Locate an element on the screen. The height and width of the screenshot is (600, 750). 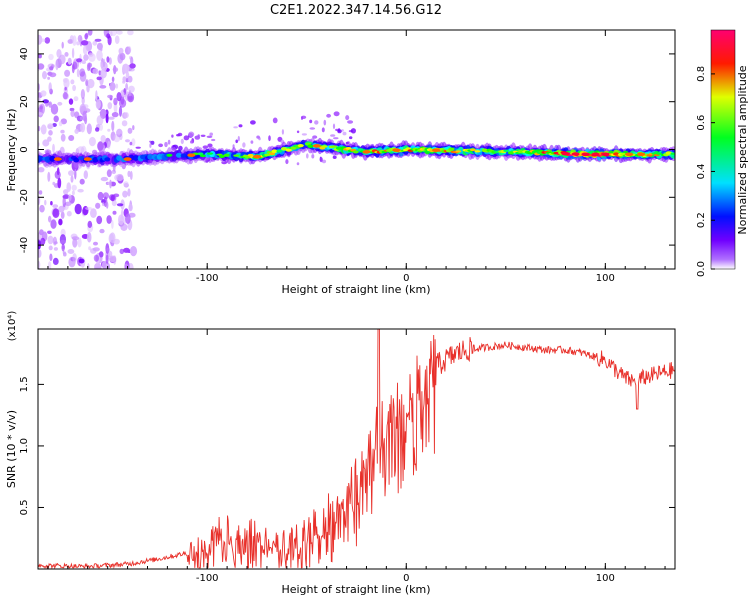
colorbar-tick-label: 0.0 is located at coordinates (701, 269).